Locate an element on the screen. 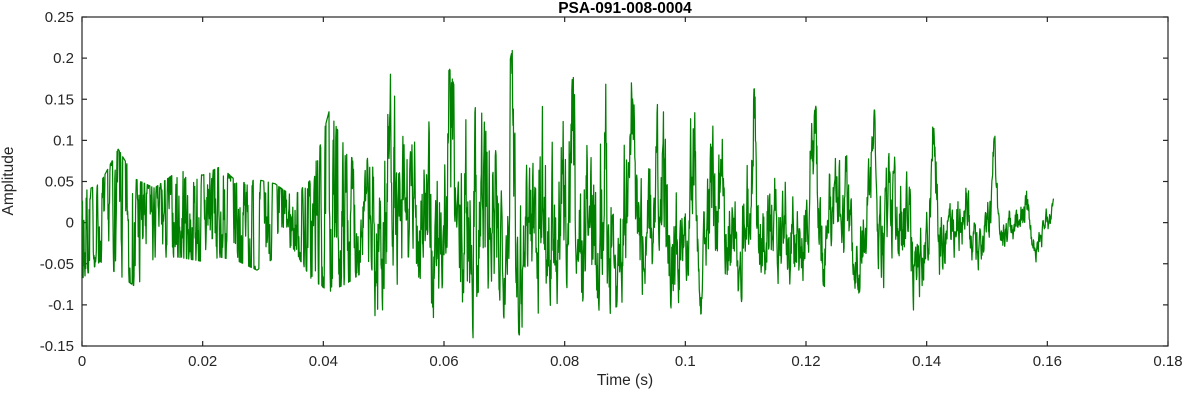 The image size is (1193, 404). x-tick-label: 0 is located at coordinates (82, 361).